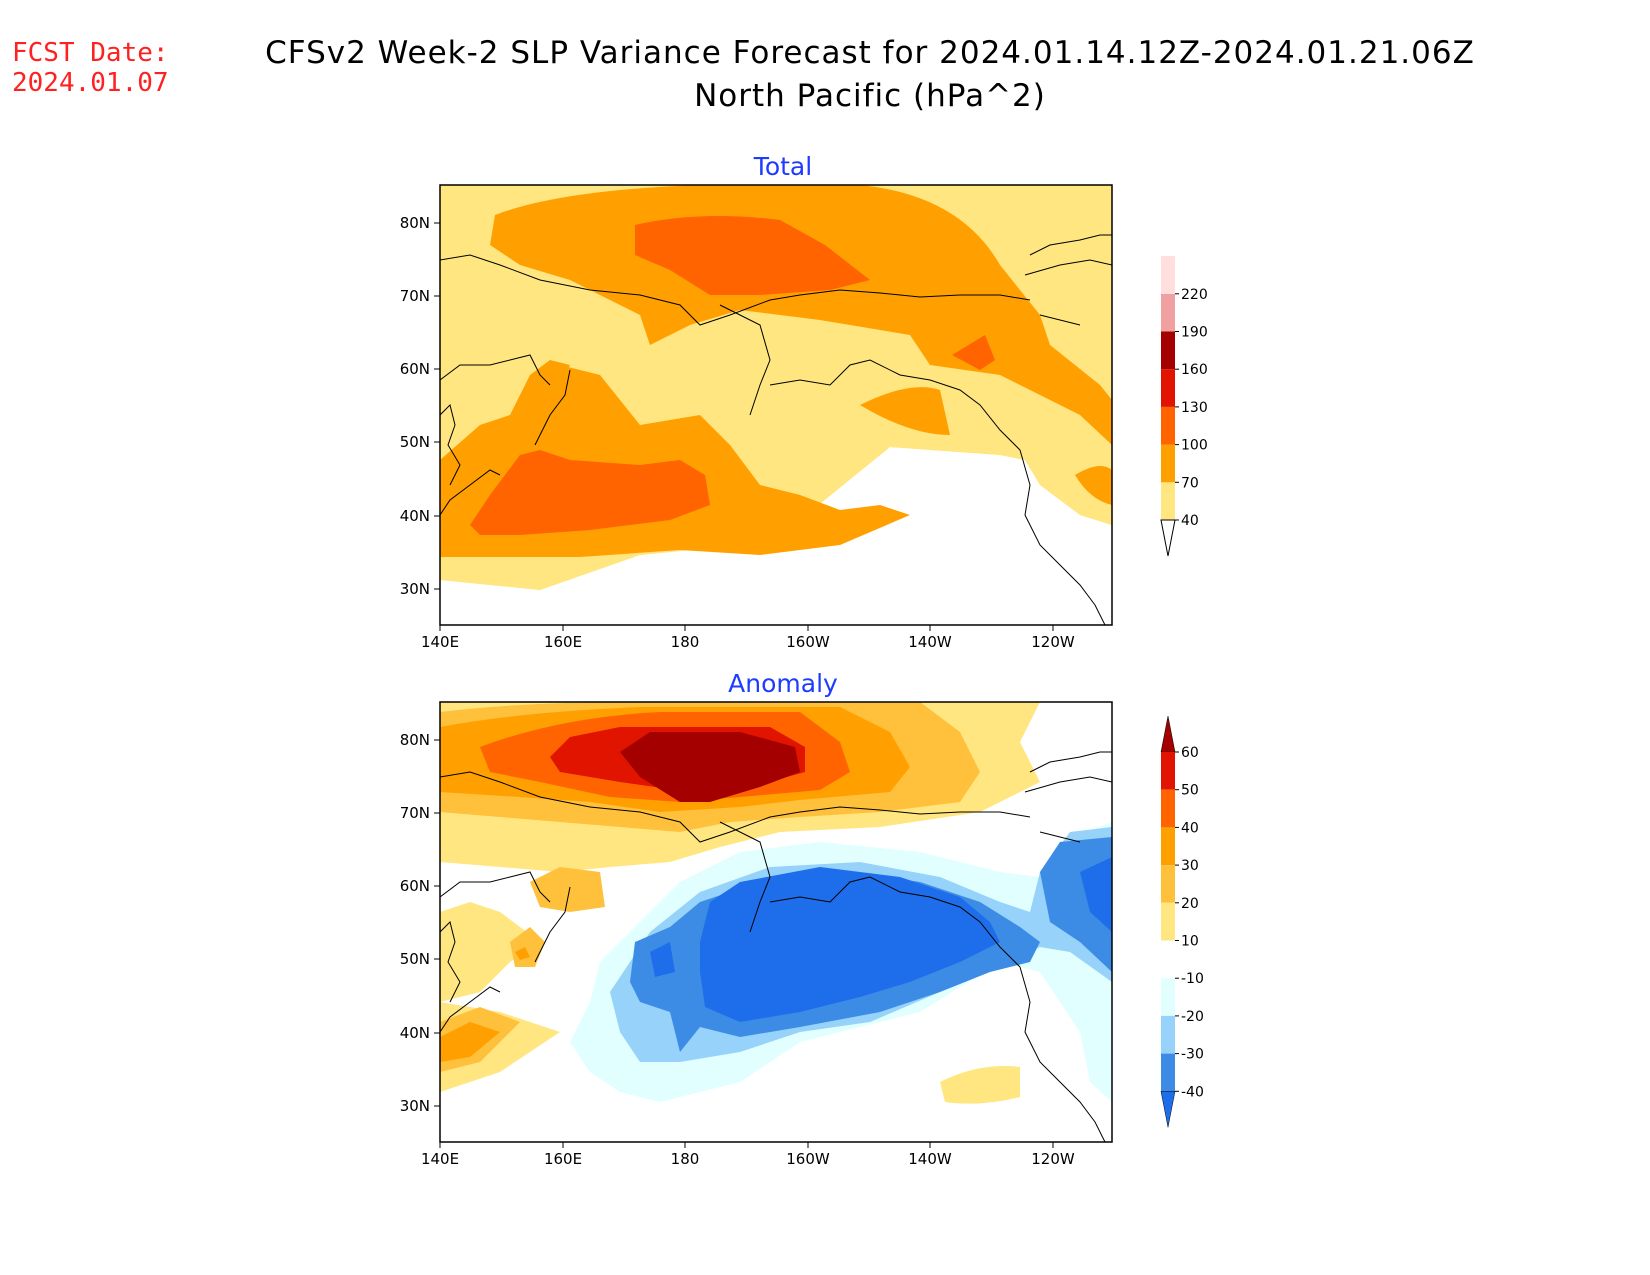  What do you see at coordinates (415, 223) in the screenshot?
I see `total-lat-tick: 80N` at bounding box center [415, 223].